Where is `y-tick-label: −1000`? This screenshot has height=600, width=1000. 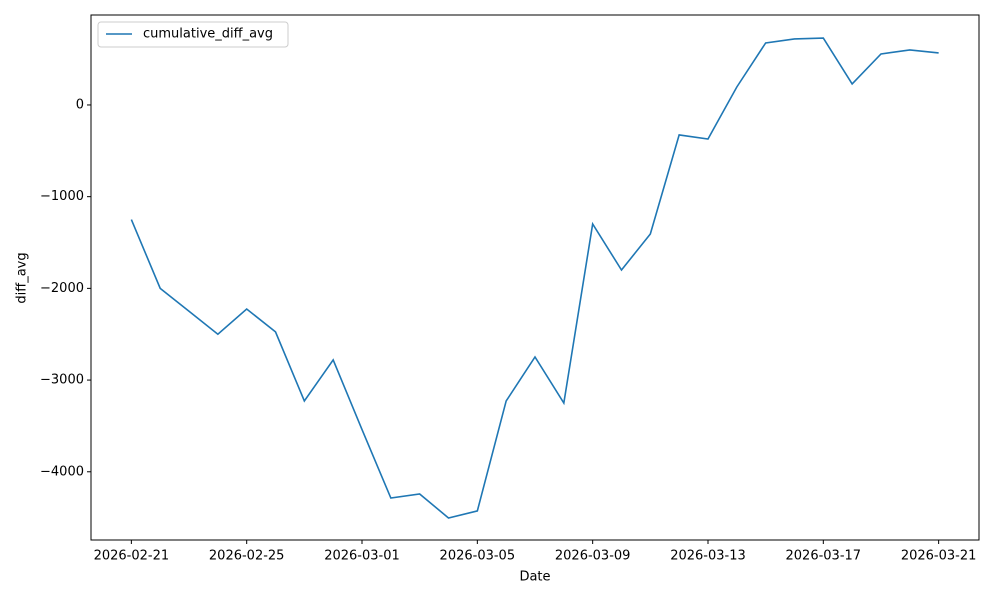
y-tick-label: −1000 is located at coordinates (62, 196).